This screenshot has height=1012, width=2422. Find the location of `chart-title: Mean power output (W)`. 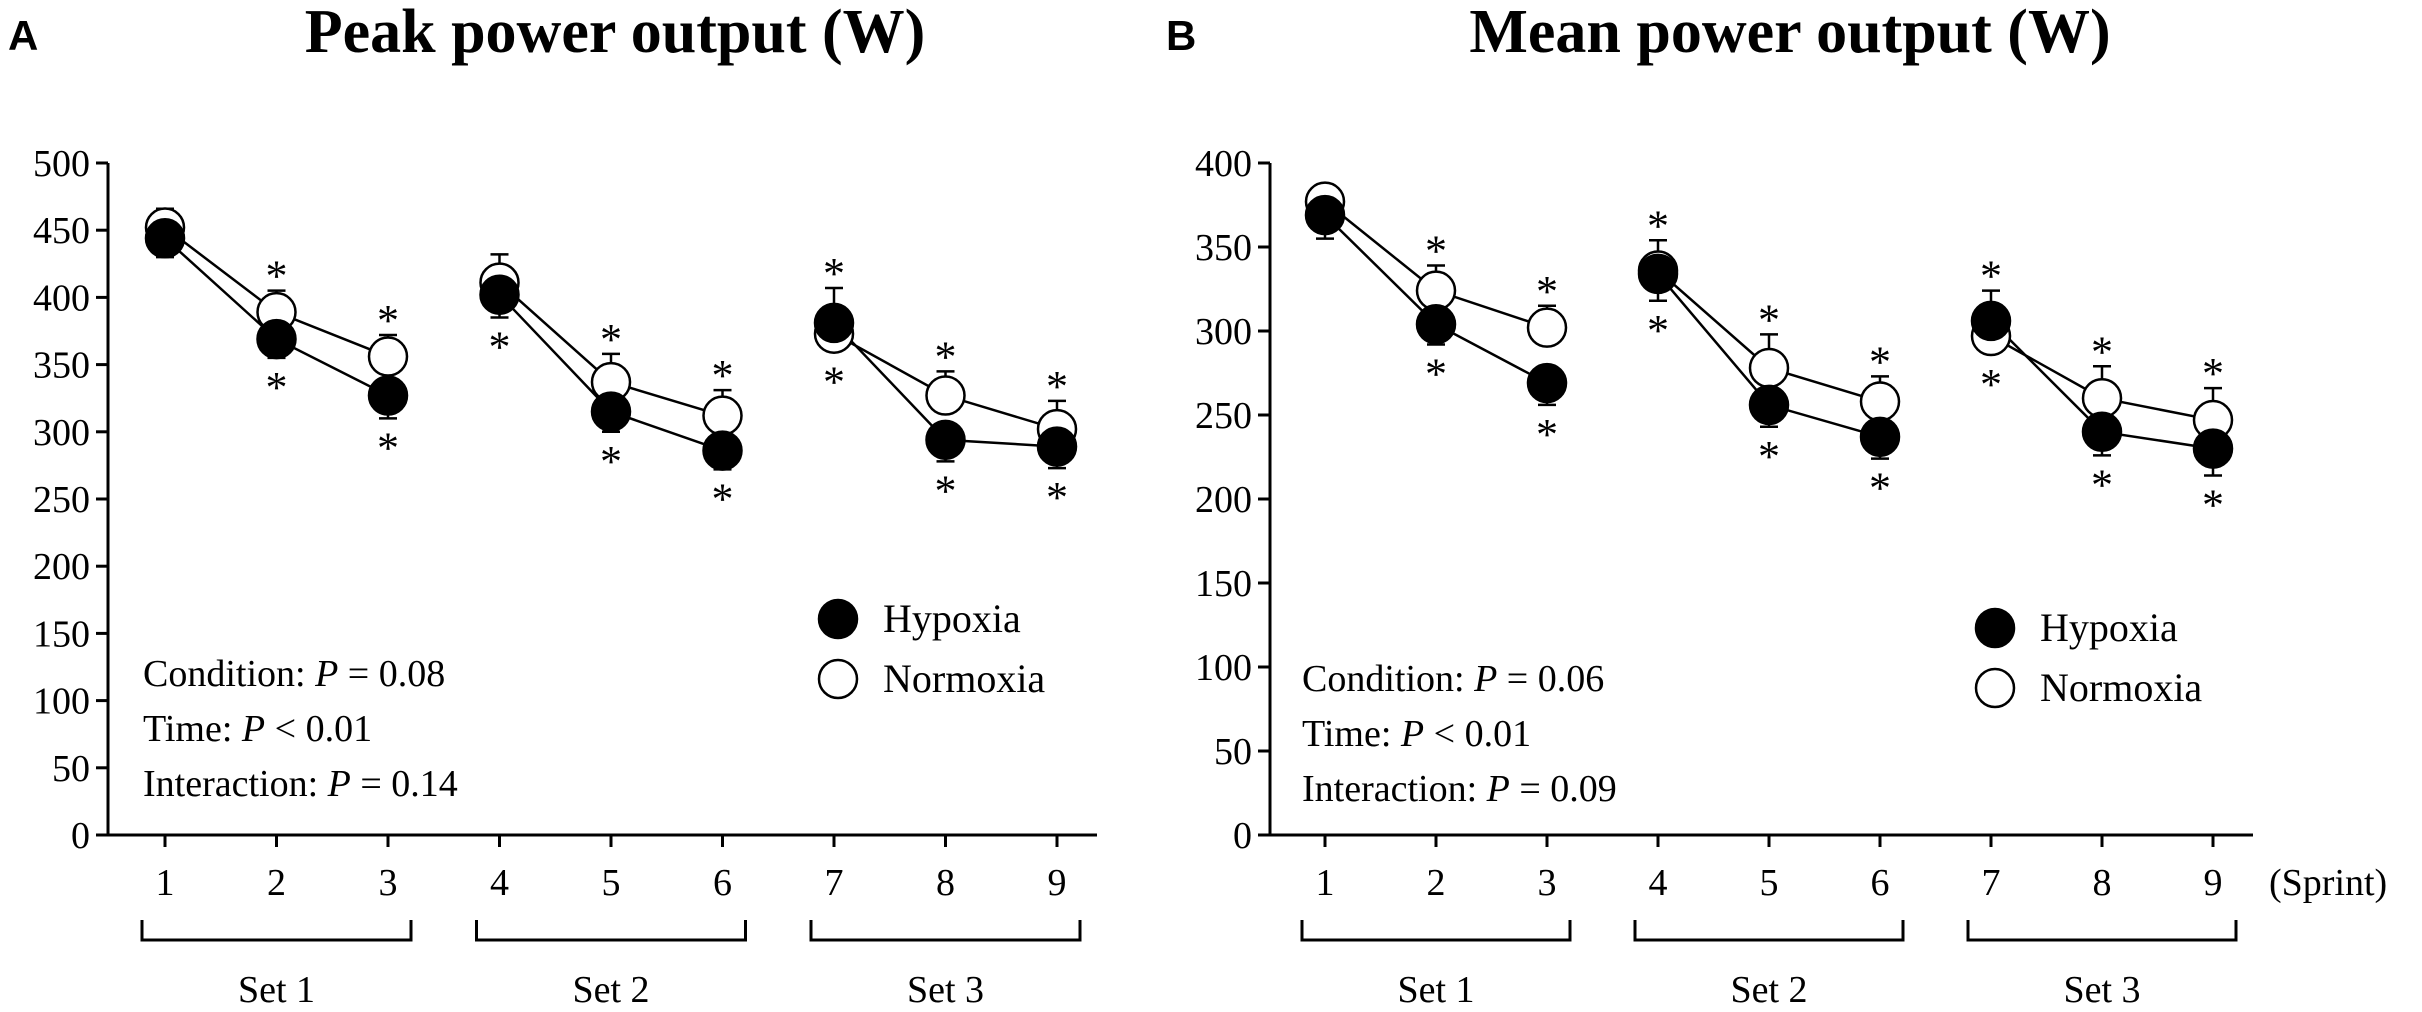

chart-title: Mean power output (W) is located at coordinates (1789, 33).